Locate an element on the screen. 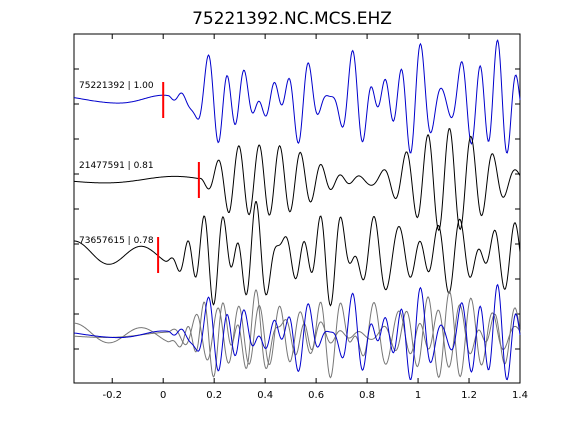 The width and height of the screenshot is (576, 432). trace-label: 75221392 | 1.00 is located at coordinates (116, 86).